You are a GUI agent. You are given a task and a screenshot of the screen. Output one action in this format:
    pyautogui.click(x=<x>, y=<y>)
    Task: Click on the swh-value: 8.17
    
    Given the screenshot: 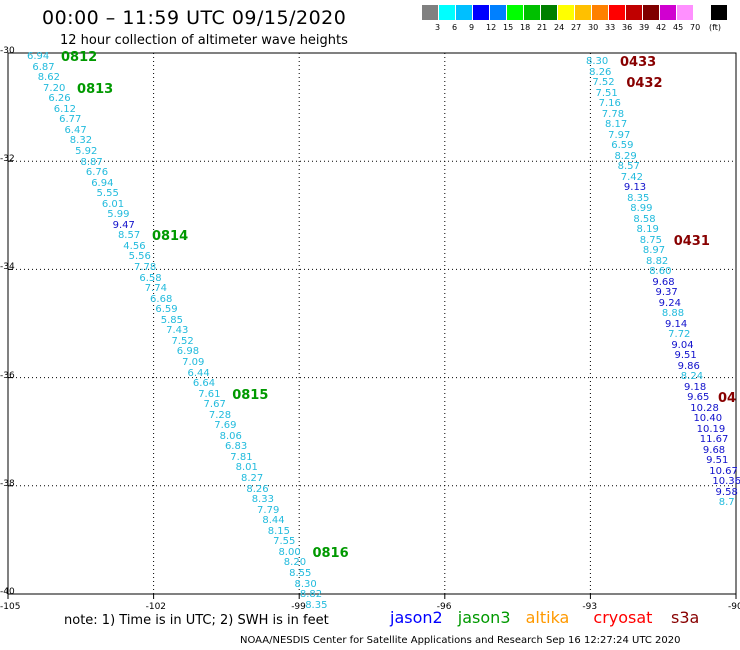 What is the action you would take?
    pyautogui.click(x=616, y=124)
    